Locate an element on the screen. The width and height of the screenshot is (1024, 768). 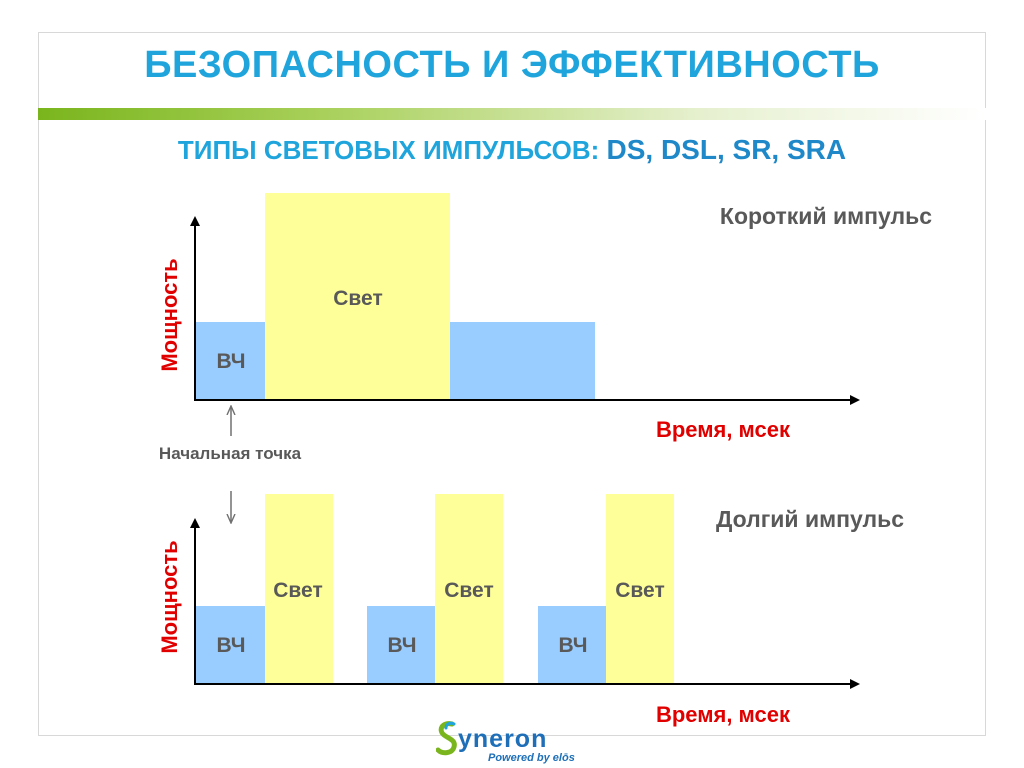
short-light-block is located at coordinates (357, 296).